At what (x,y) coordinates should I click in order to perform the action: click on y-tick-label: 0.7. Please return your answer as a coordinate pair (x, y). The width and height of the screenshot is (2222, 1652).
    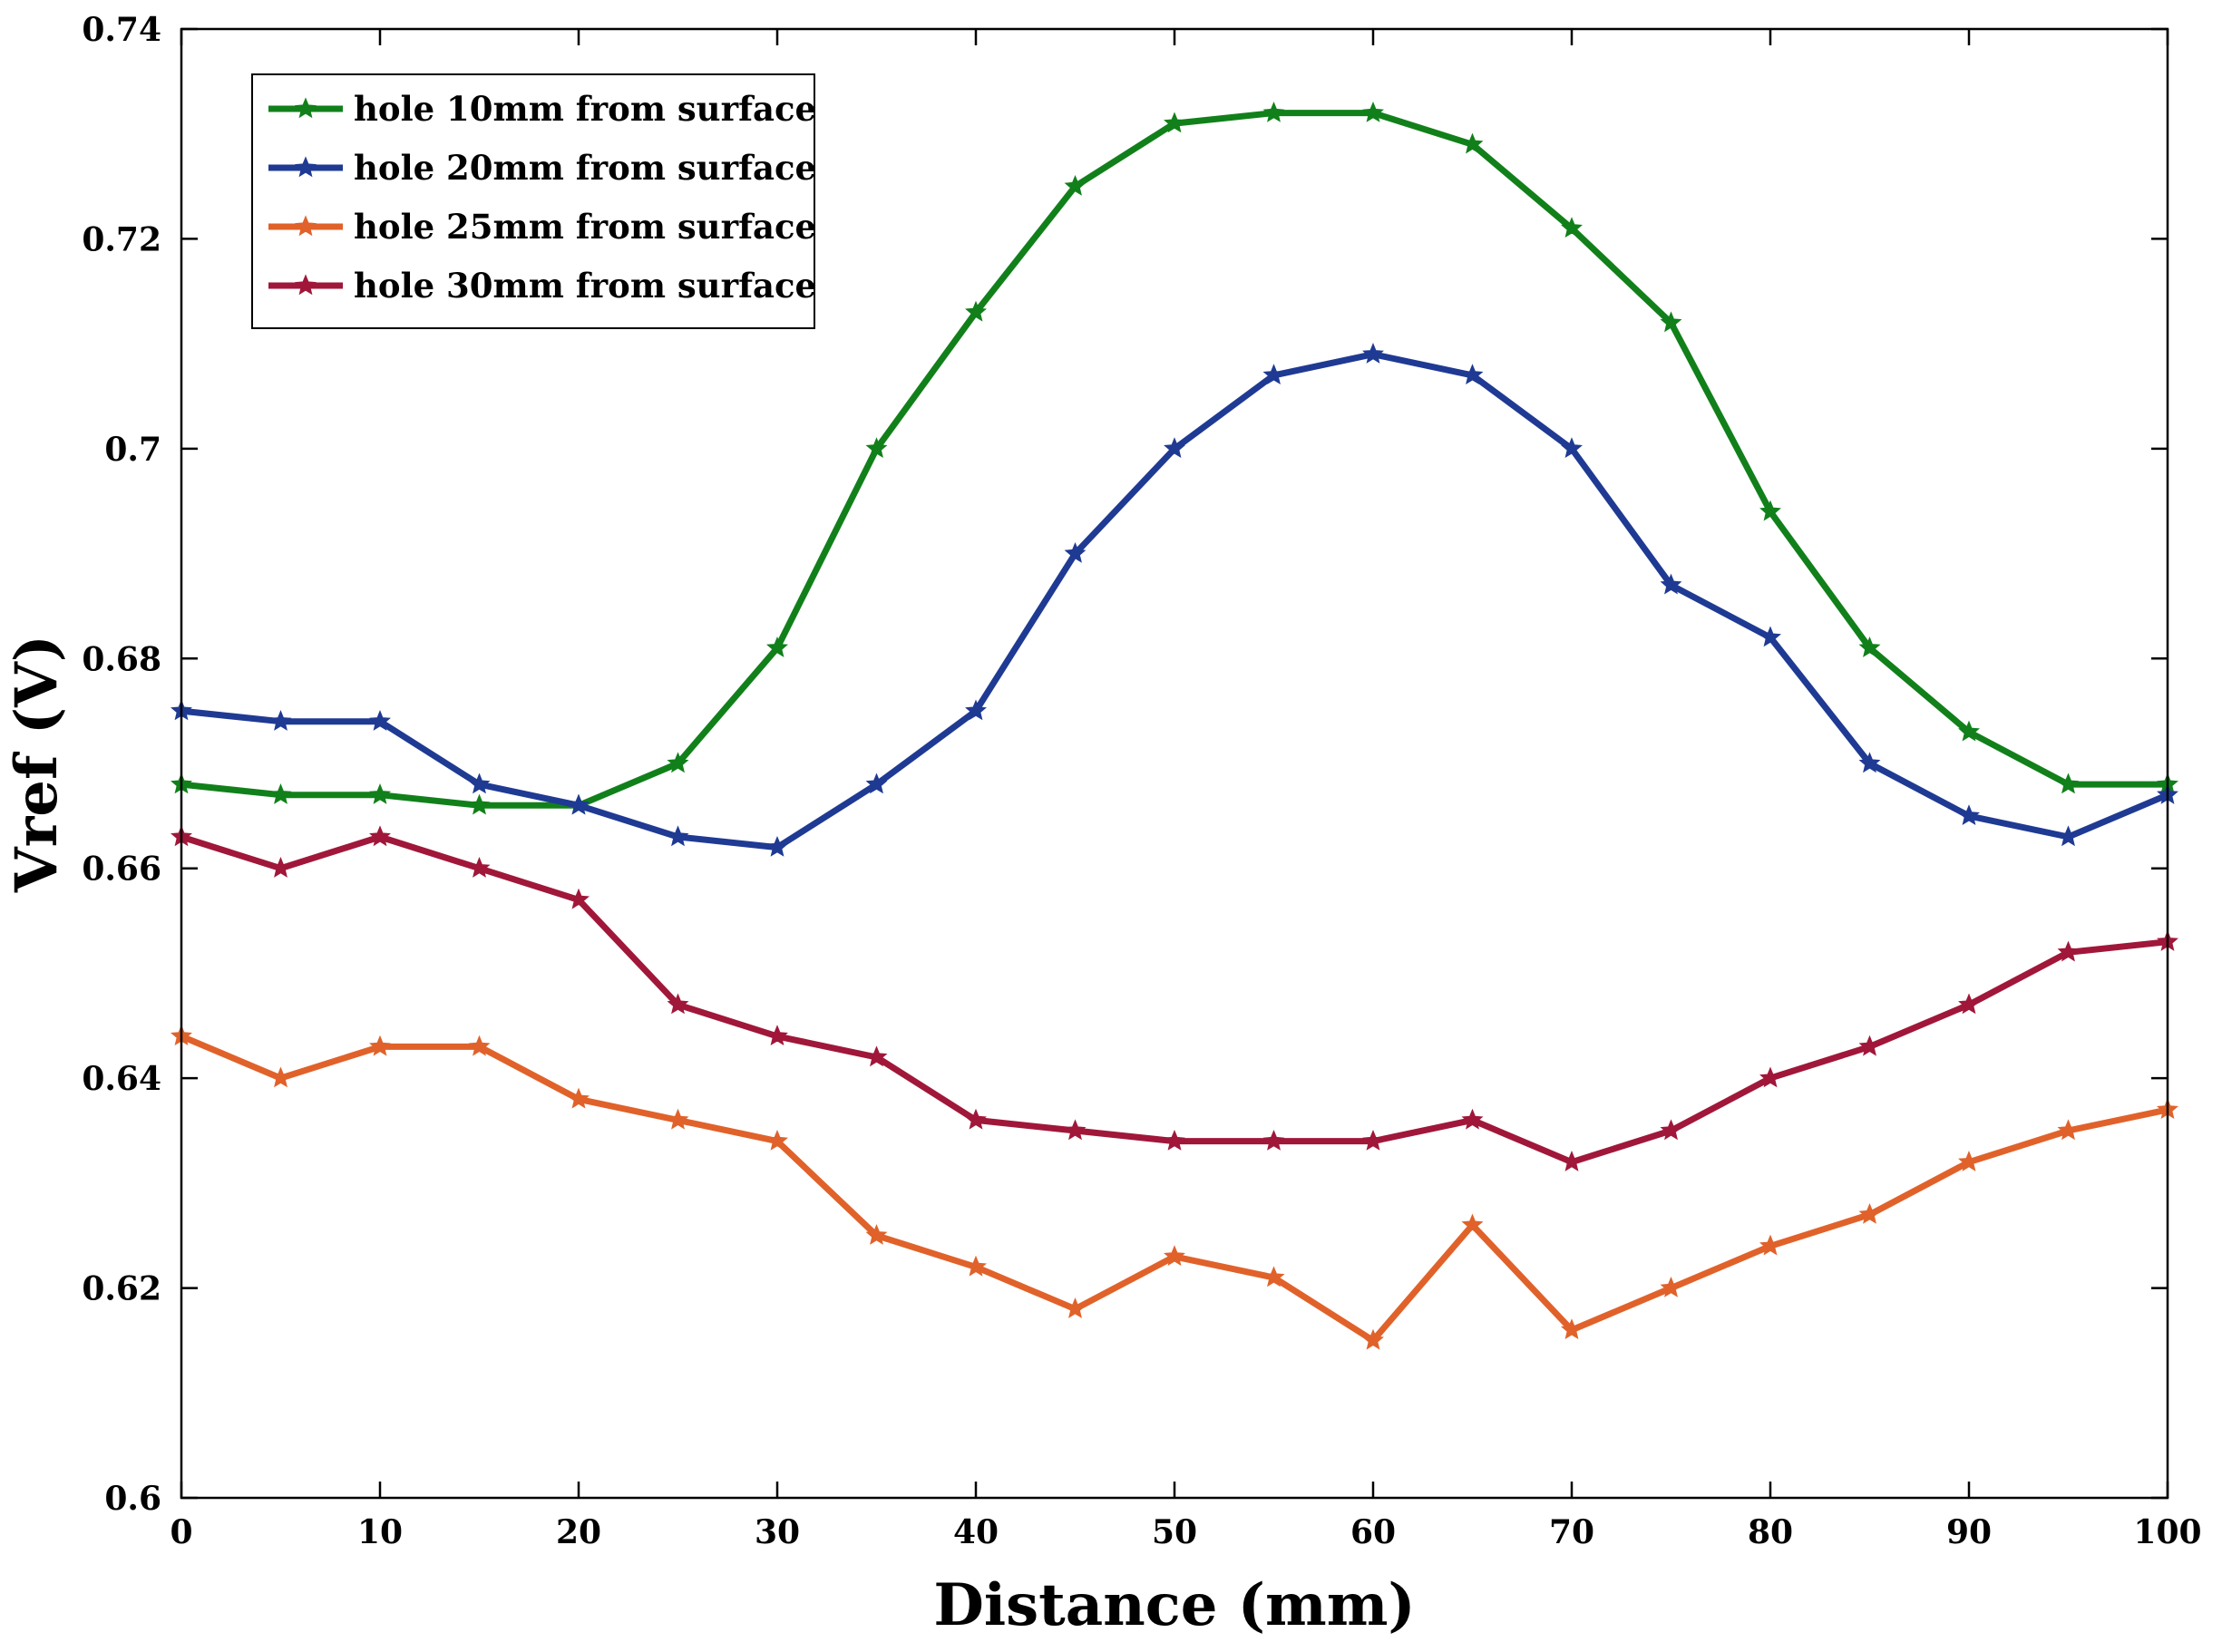
    Looking at the image, I should click on (132, 450).